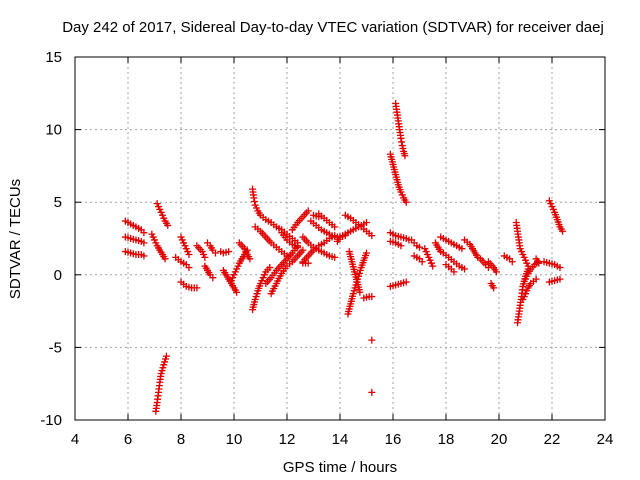 This screenshot has height=480, width=640. Describe the element at coordinates (53, 130) in the screenshot. I see `y-tick-label: 10` at that location.